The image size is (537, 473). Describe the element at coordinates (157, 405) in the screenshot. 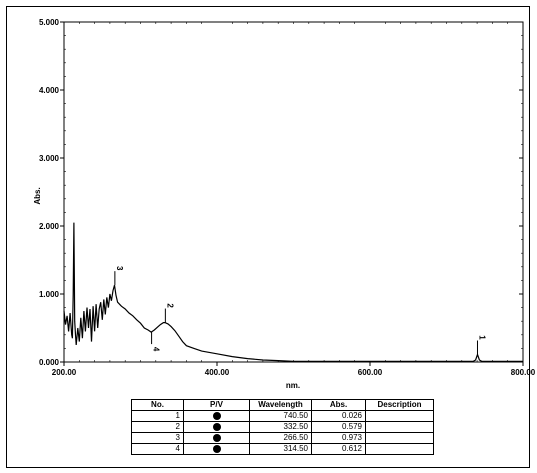

I see `col-header-no: No.` at that location.